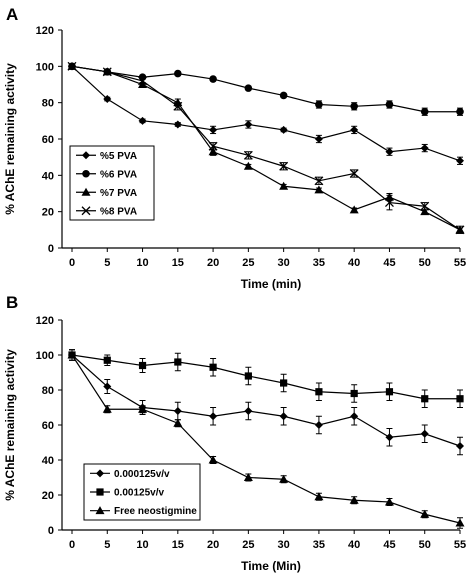 The image size is (472, 579). I want to click on legend-entry: 0.000125v/v, so click(142, 474).